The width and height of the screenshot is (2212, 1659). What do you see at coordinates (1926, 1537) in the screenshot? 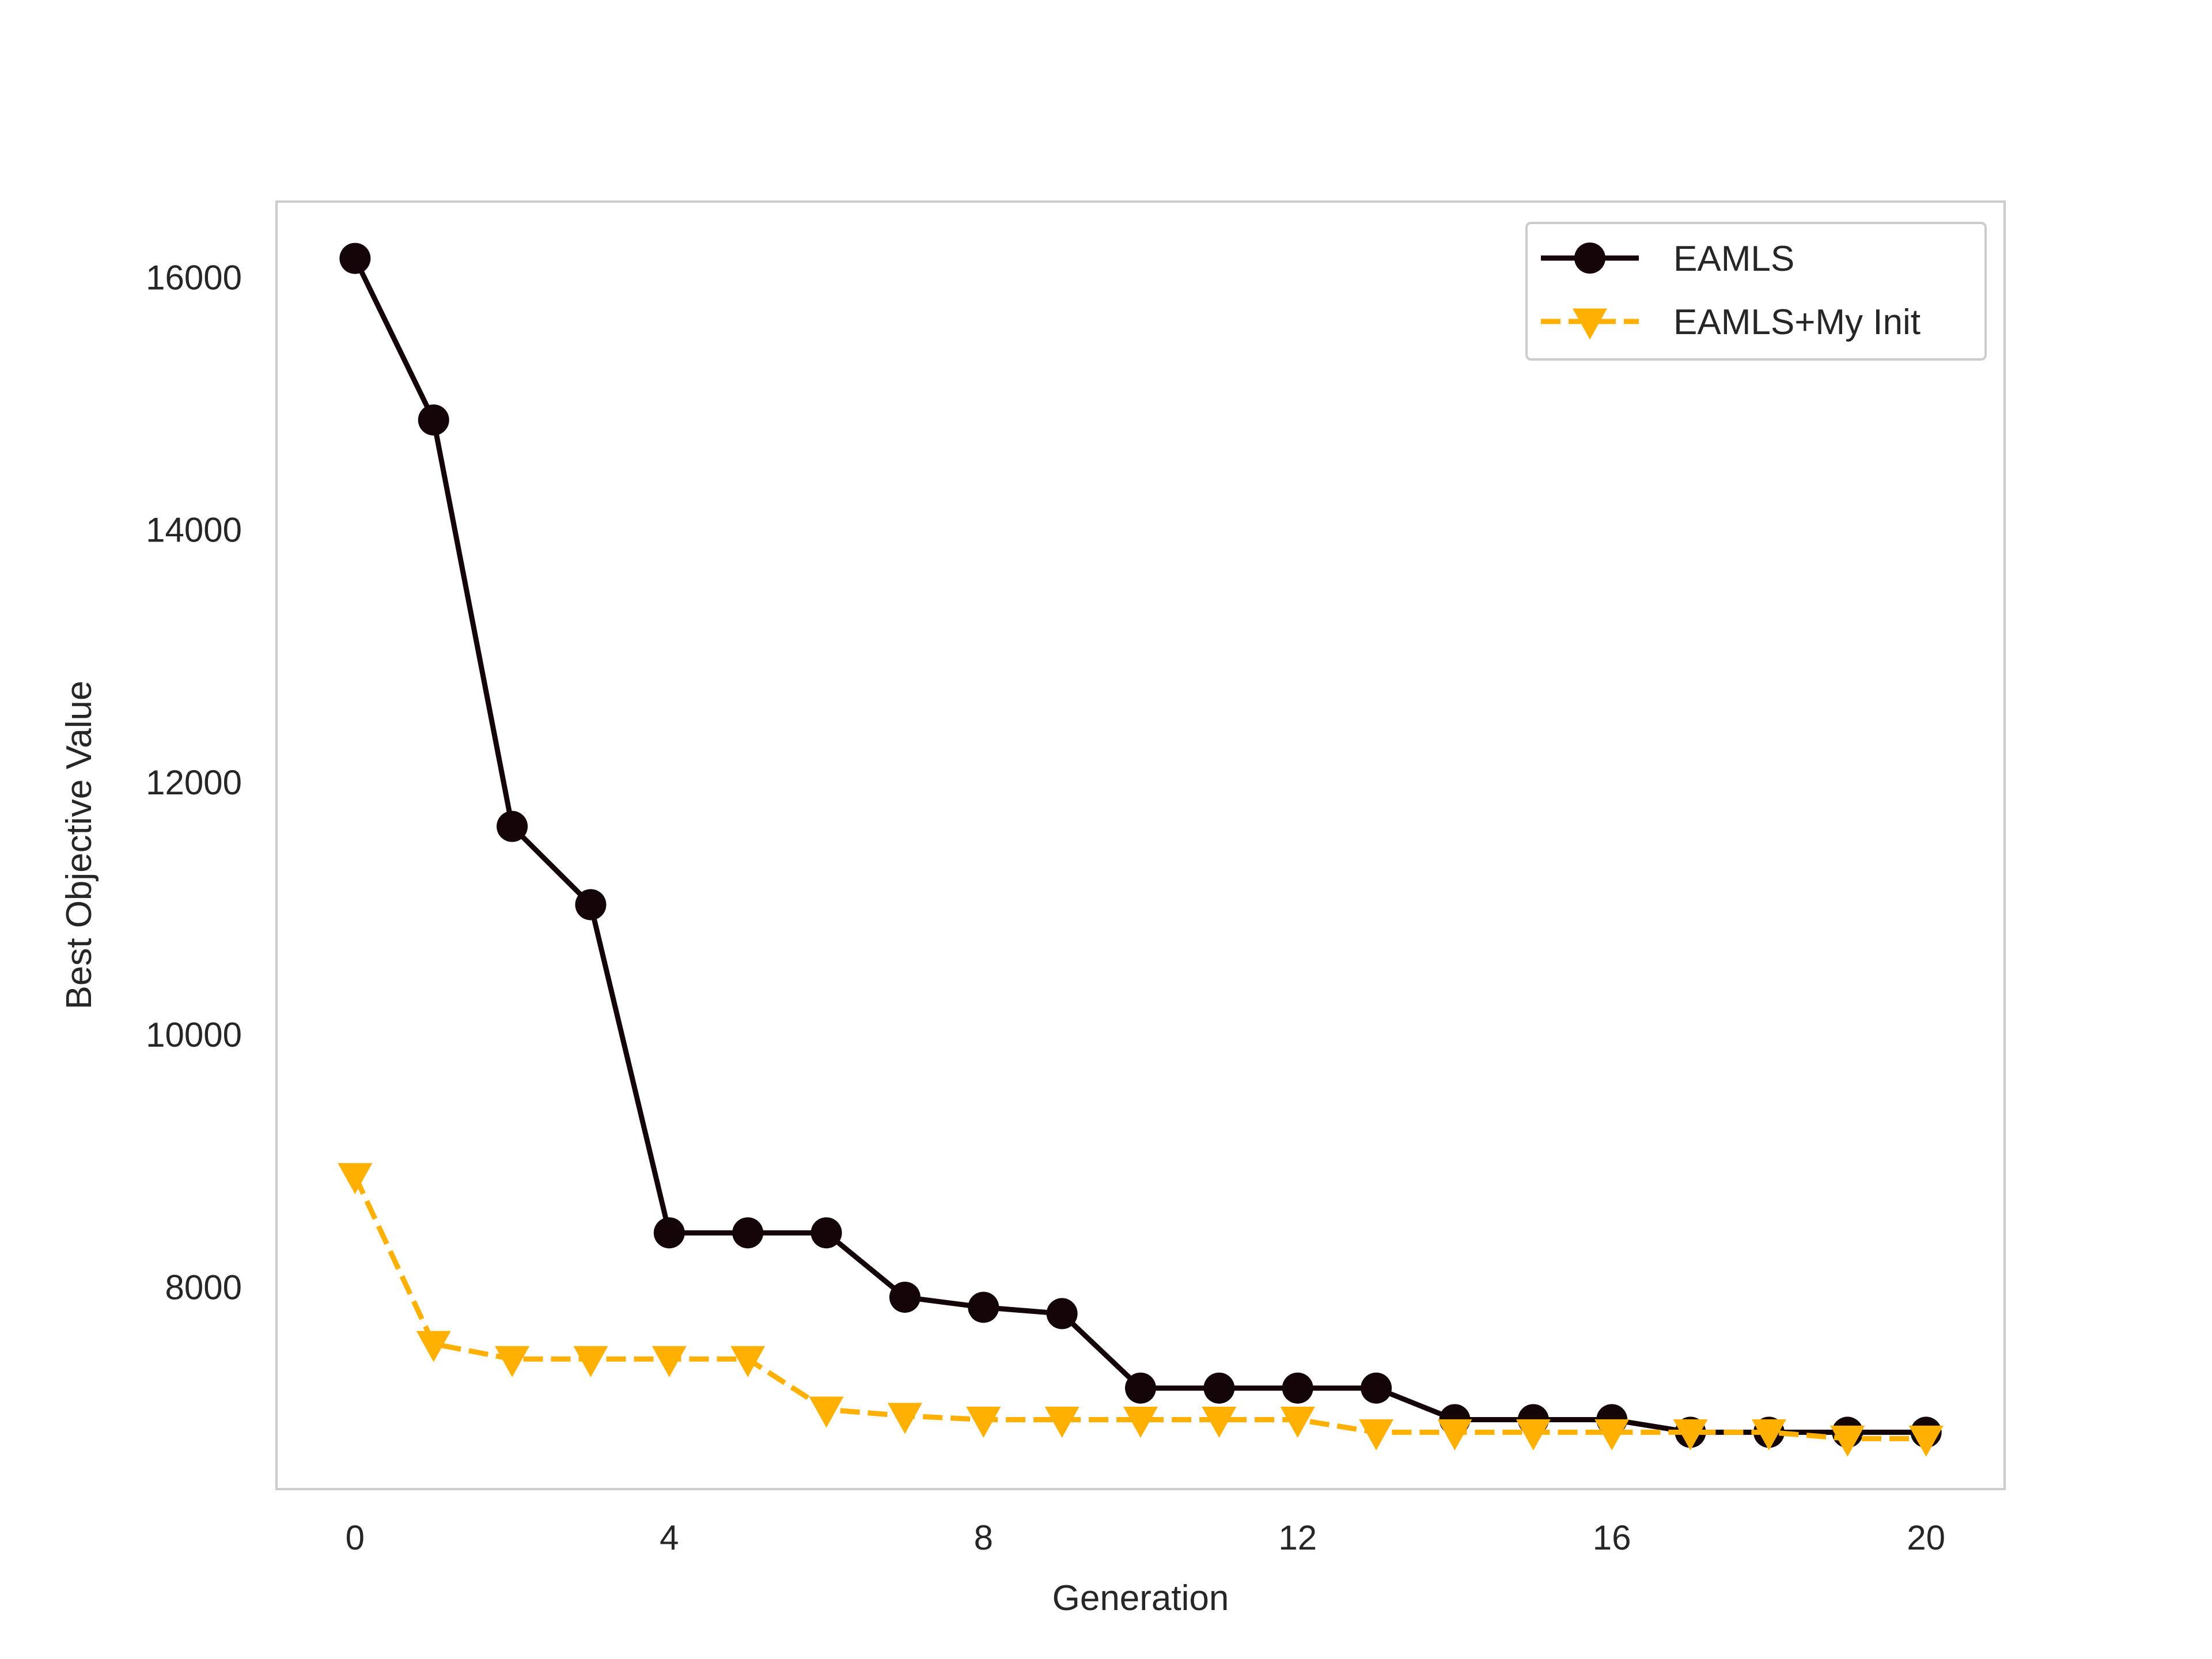
I see `x-tick-label: 20` at bounding box center [1926, 1537].